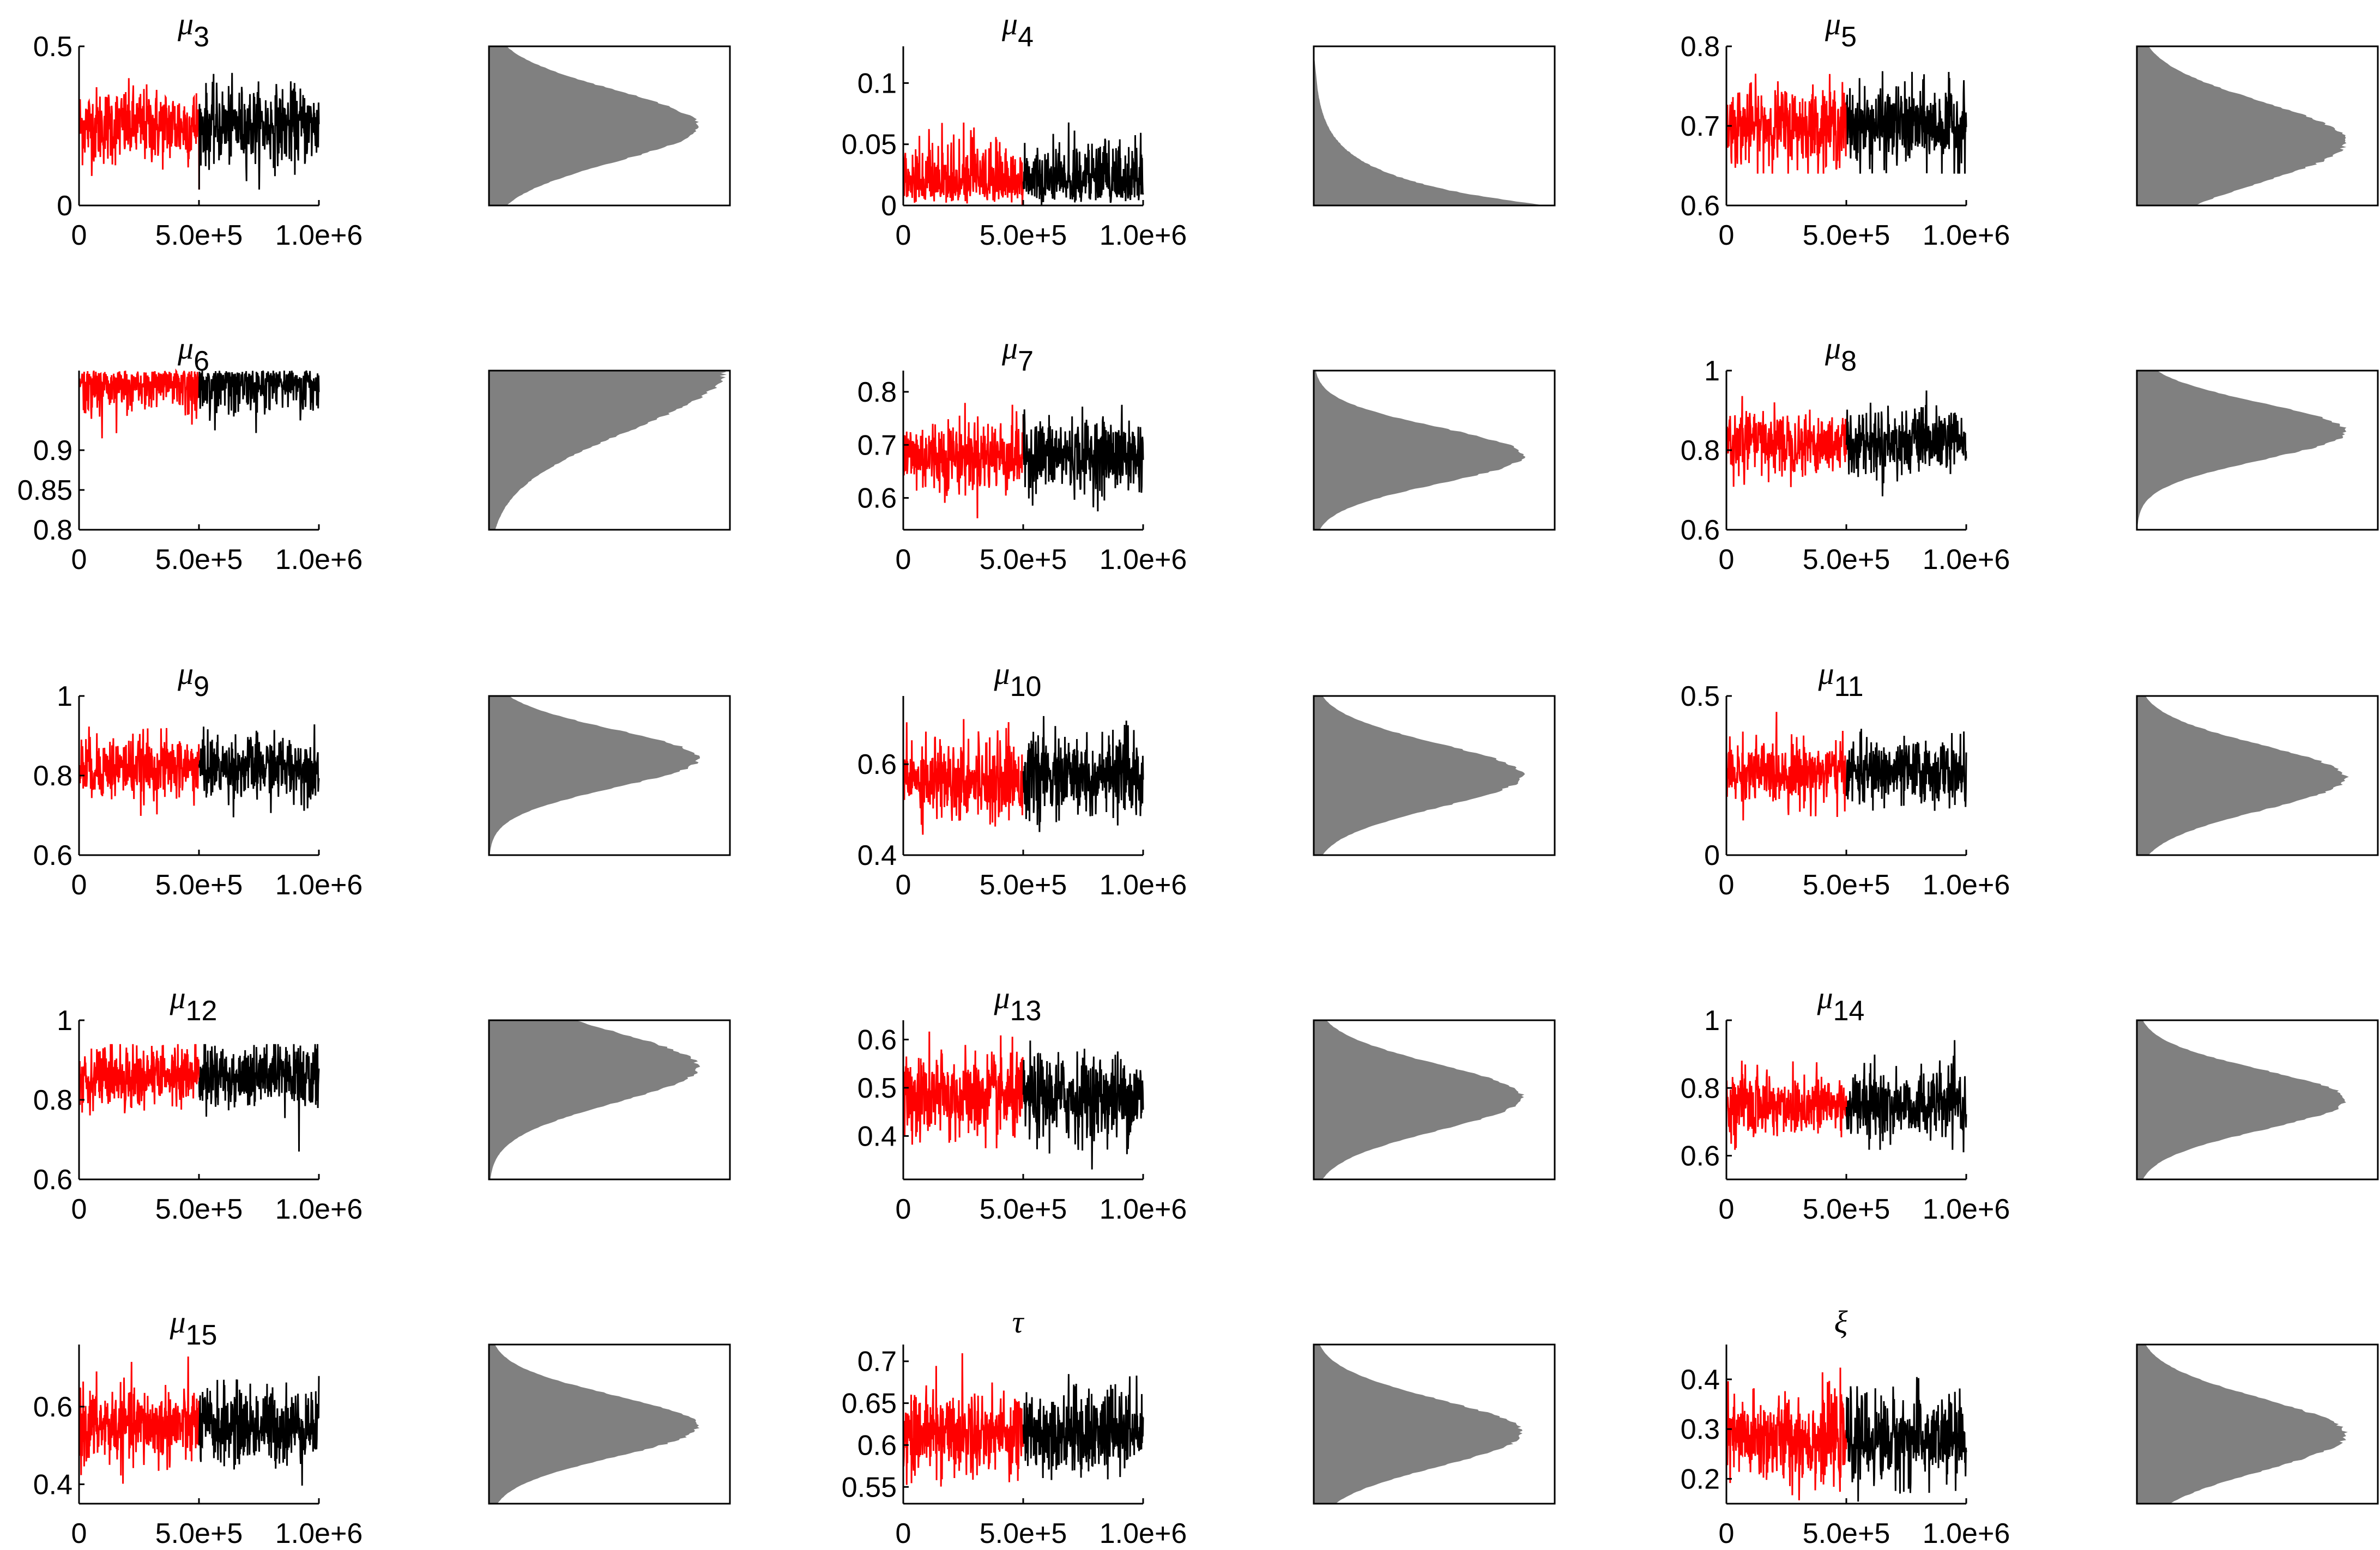 This screenshot has width=2380, height=1550. Describe the element at coordinates (45, 490) in the screenshot. I see `y-tick-label: 0.85` at that location.